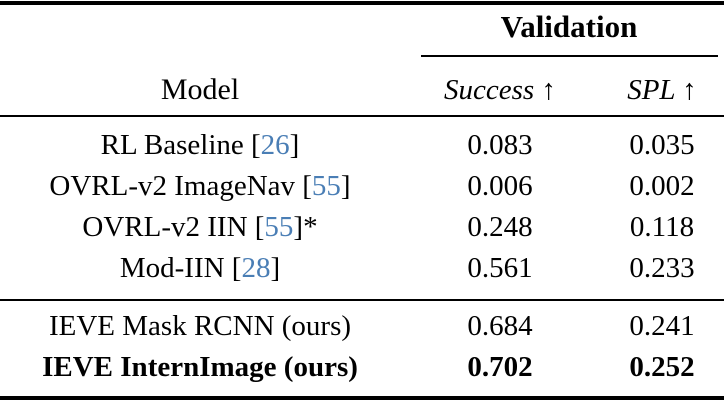  I want to click on spl-value: 0.252, so click(662, 367).